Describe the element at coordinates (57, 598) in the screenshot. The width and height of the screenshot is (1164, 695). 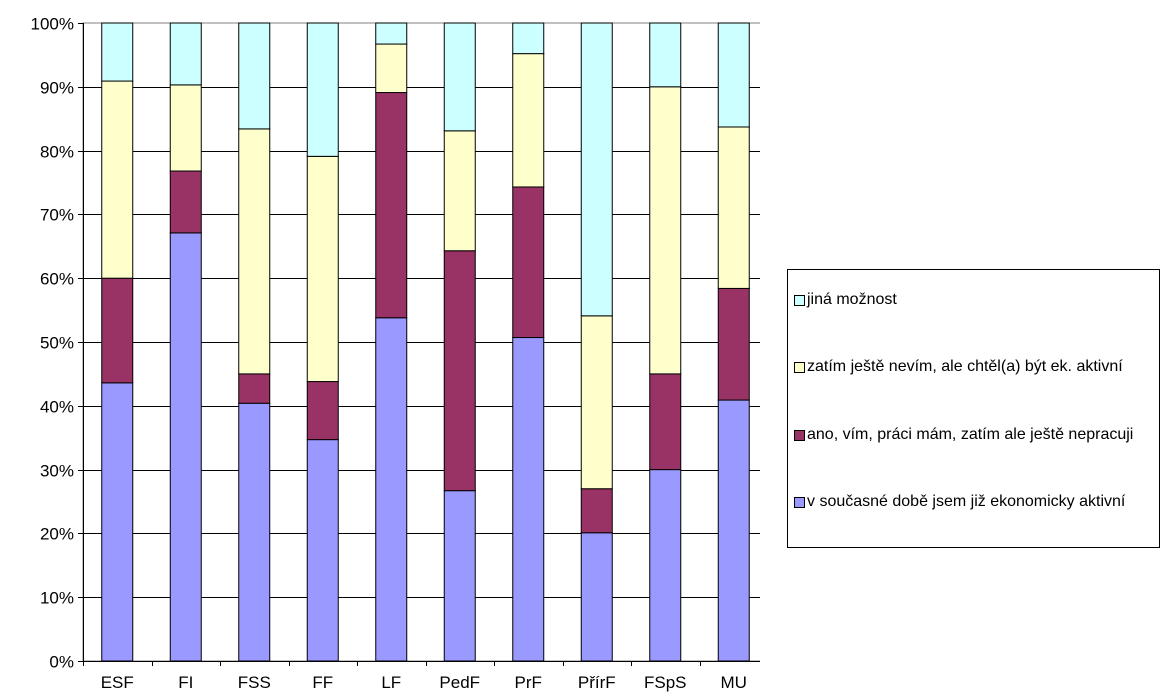
I see `y-tick-label: 10%` at that location.